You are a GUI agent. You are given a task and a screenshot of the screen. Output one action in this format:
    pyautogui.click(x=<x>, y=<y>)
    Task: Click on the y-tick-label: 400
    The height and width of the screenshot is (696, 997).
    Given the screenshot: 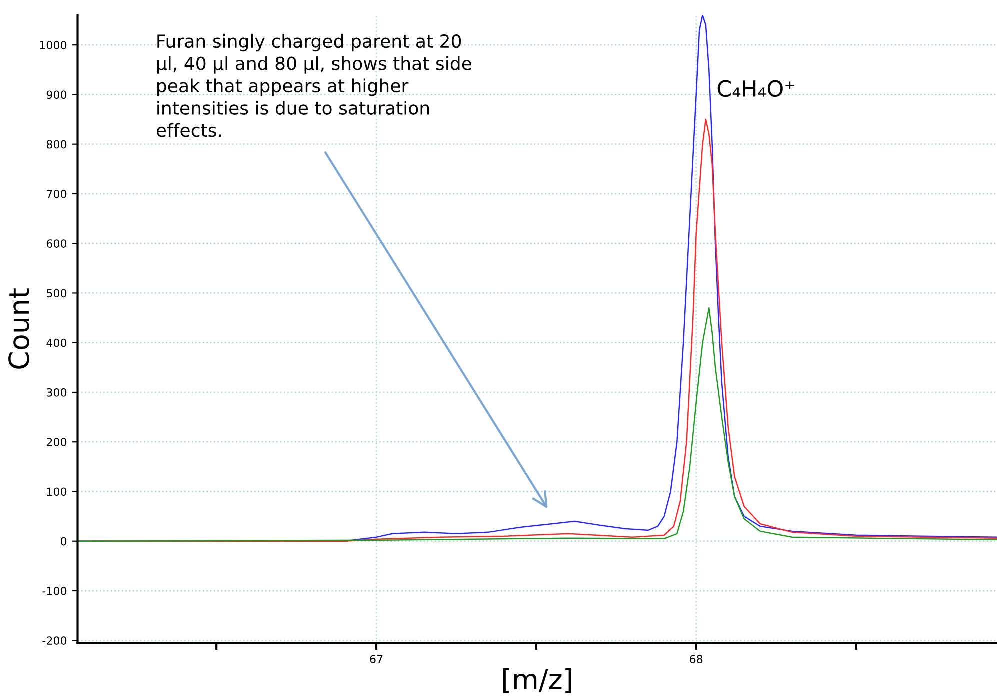 What is the action you would take?
    pyautogui.click(x=56, y=343)
    